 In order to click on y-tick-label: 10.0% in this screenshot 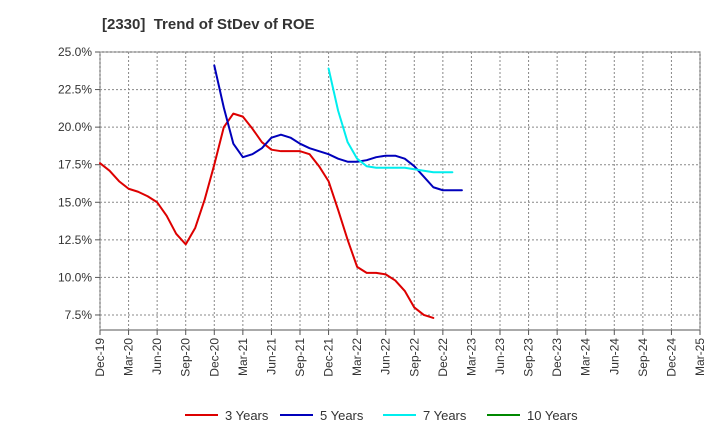, I will do `click(75, 277)`.